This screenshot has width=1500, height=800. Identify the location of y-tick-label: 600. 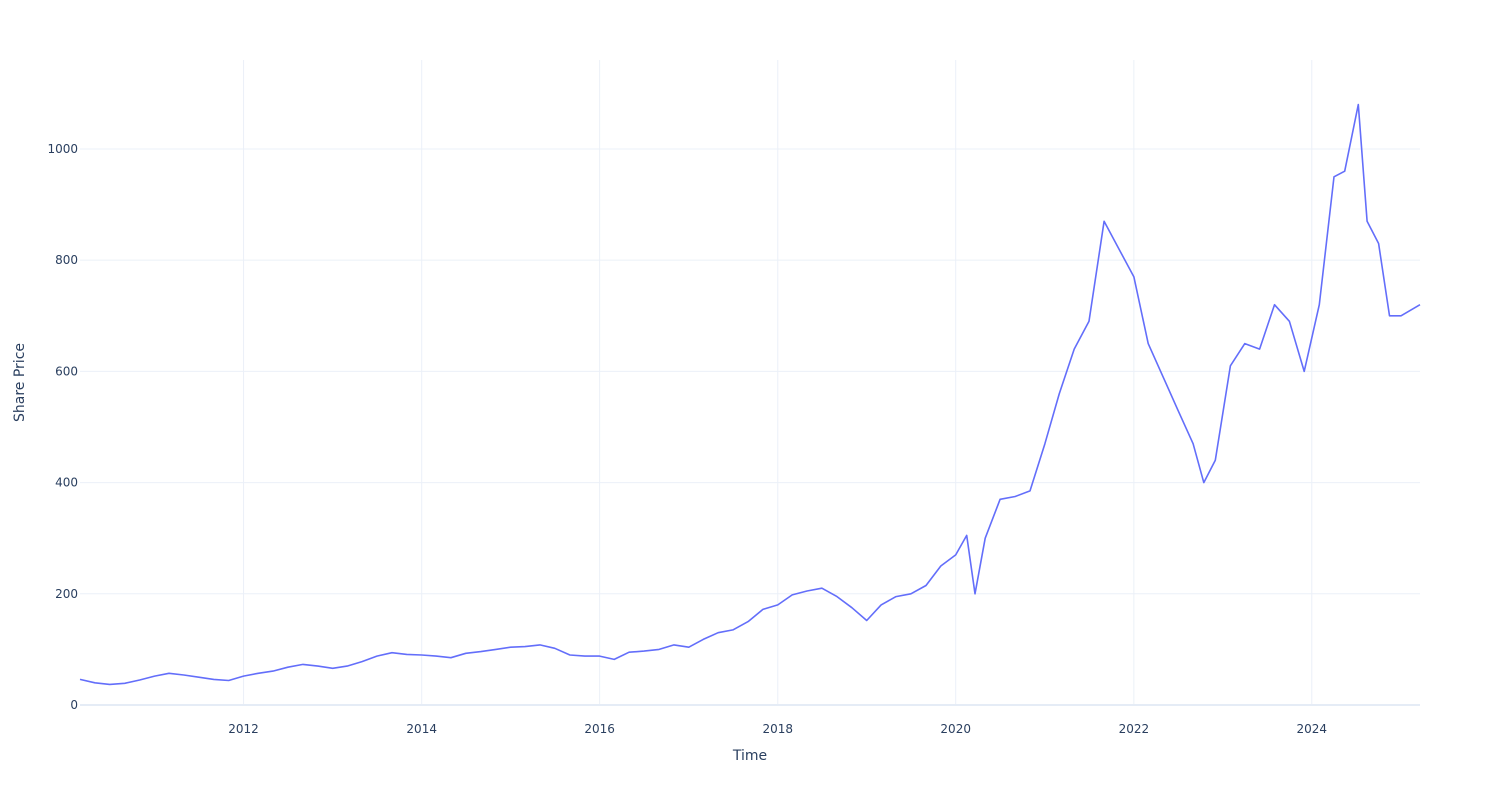
(66, 371).